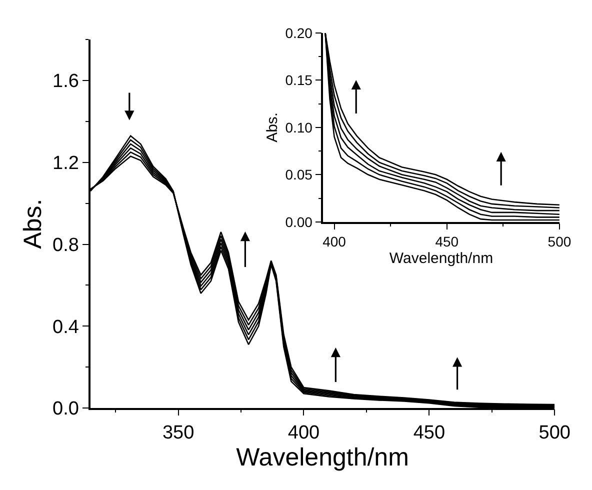  I want to click on x-tick-label: 350, so click(178, 433).